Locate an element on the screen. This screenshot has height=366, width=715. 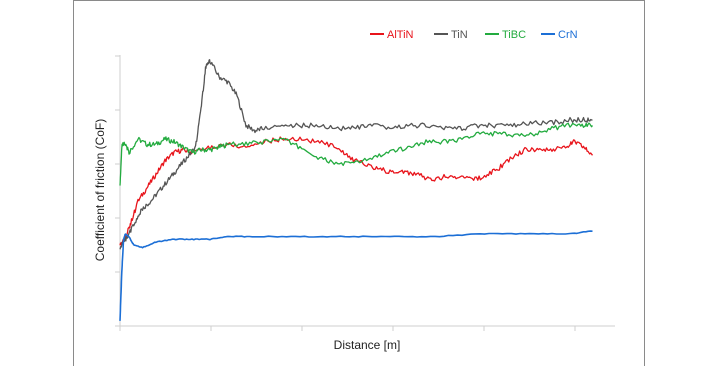
x-ticks is located at coordinates (347, 328).